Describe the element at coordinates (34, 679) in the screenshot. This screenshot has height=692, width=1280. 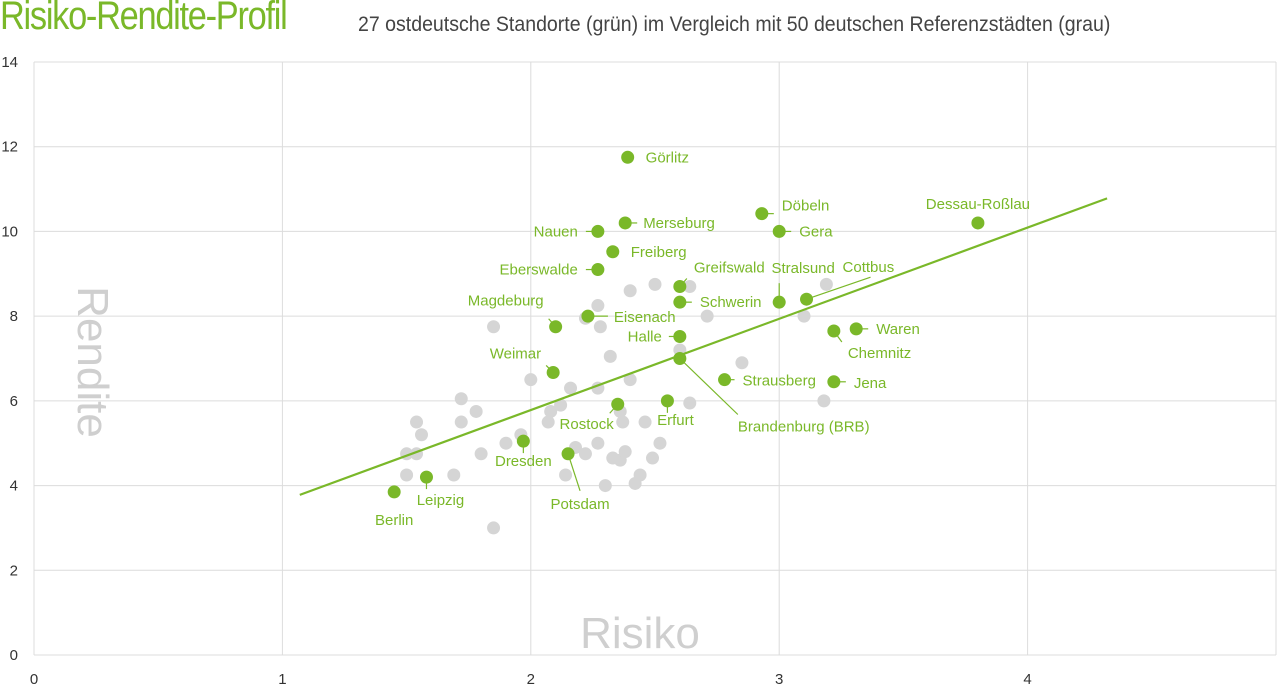
I see `x-tick-label: 0` at that location.